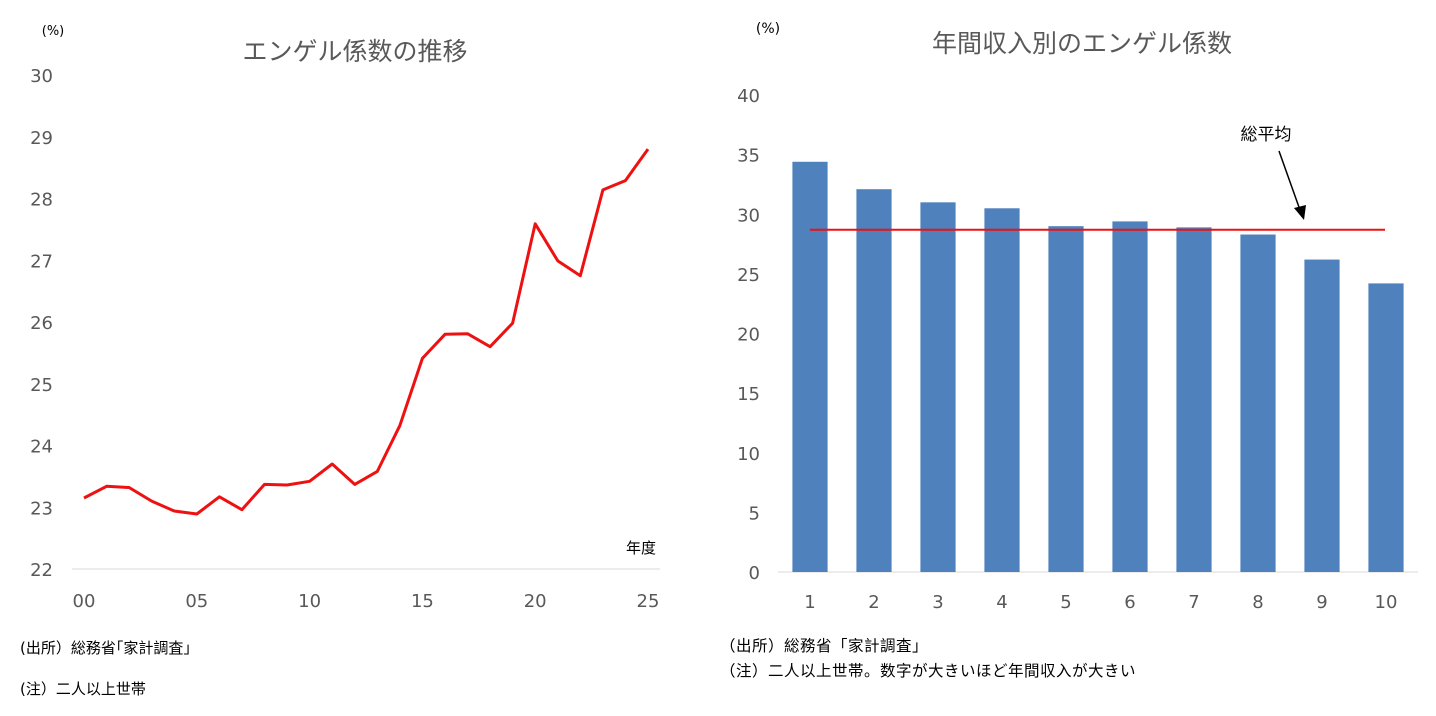  What do you see at coordinates (648, 601) in the screenshot?
I see `x-tick-label: 25` at bounding box center [648, 601].